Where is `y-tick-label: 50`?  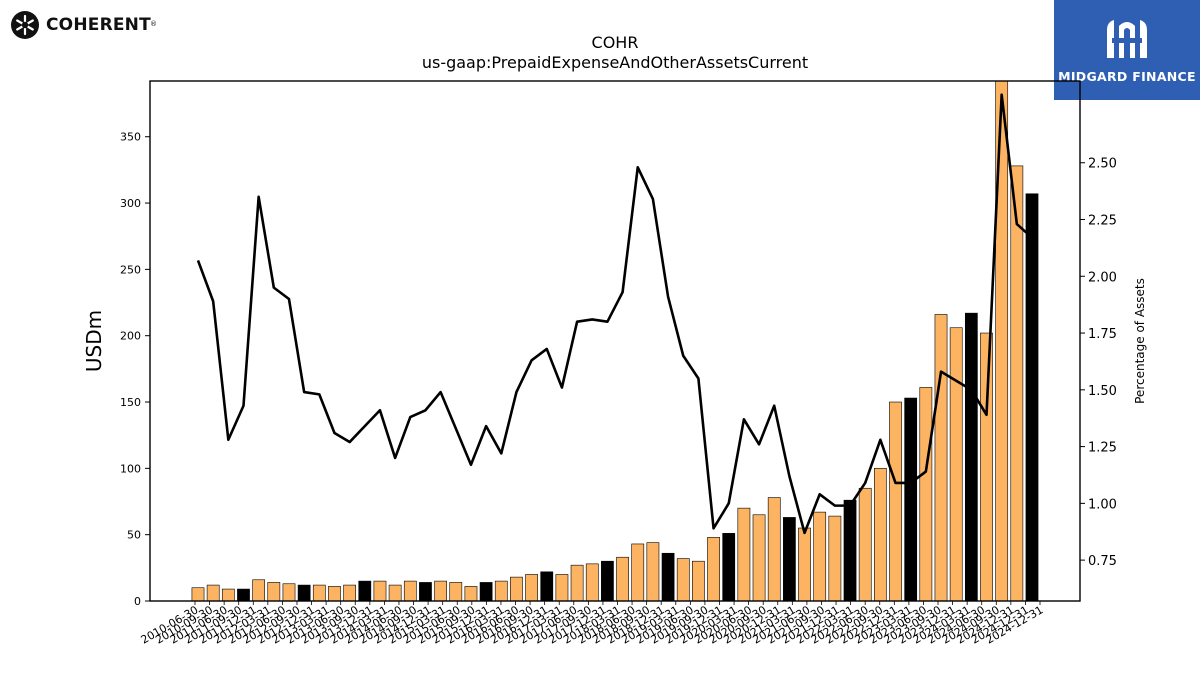 y-tick-label: 50 is located at coordinates (134, 535).